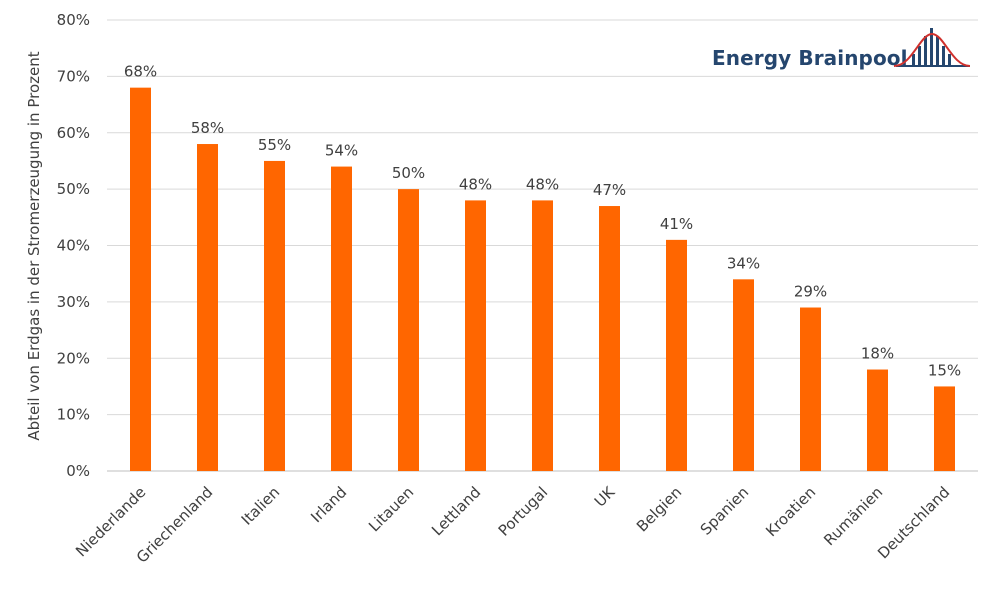 The height and width of the screenshot is (594, 1000). What do you see at coordinates (73, 76) in the screenshot?
I see `y-tick-label: 70%` at bounding box center [73, 76].